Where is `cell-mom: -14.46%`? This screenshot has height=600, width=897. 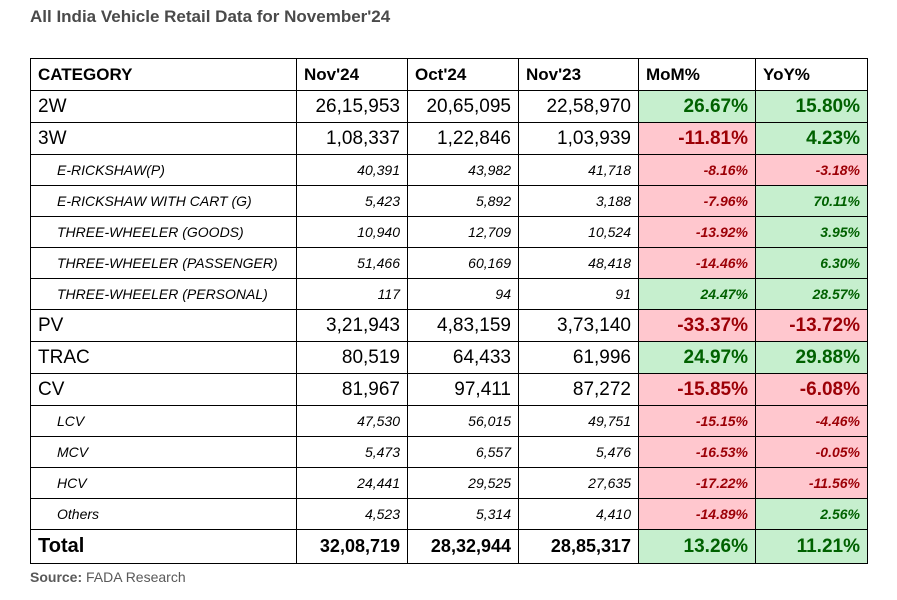 cell-mom: -14.46% is located at coordinates (697, 263).